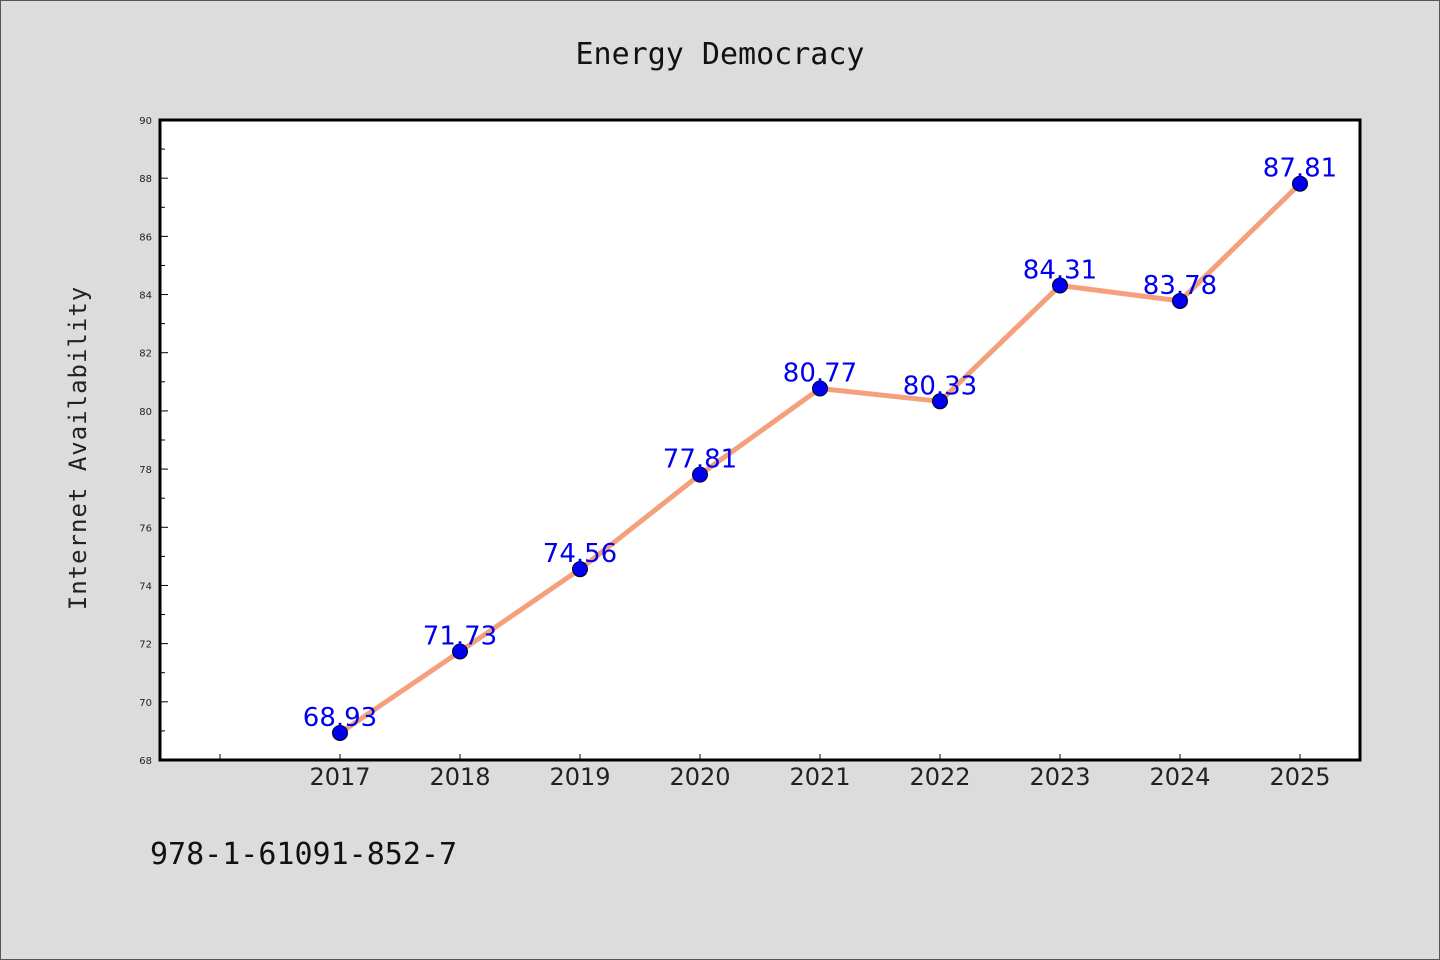  What do you see at coordinates (460, 636) in the screenshot?
I see `data-label: 71.73` at bounding box center [460, 636].